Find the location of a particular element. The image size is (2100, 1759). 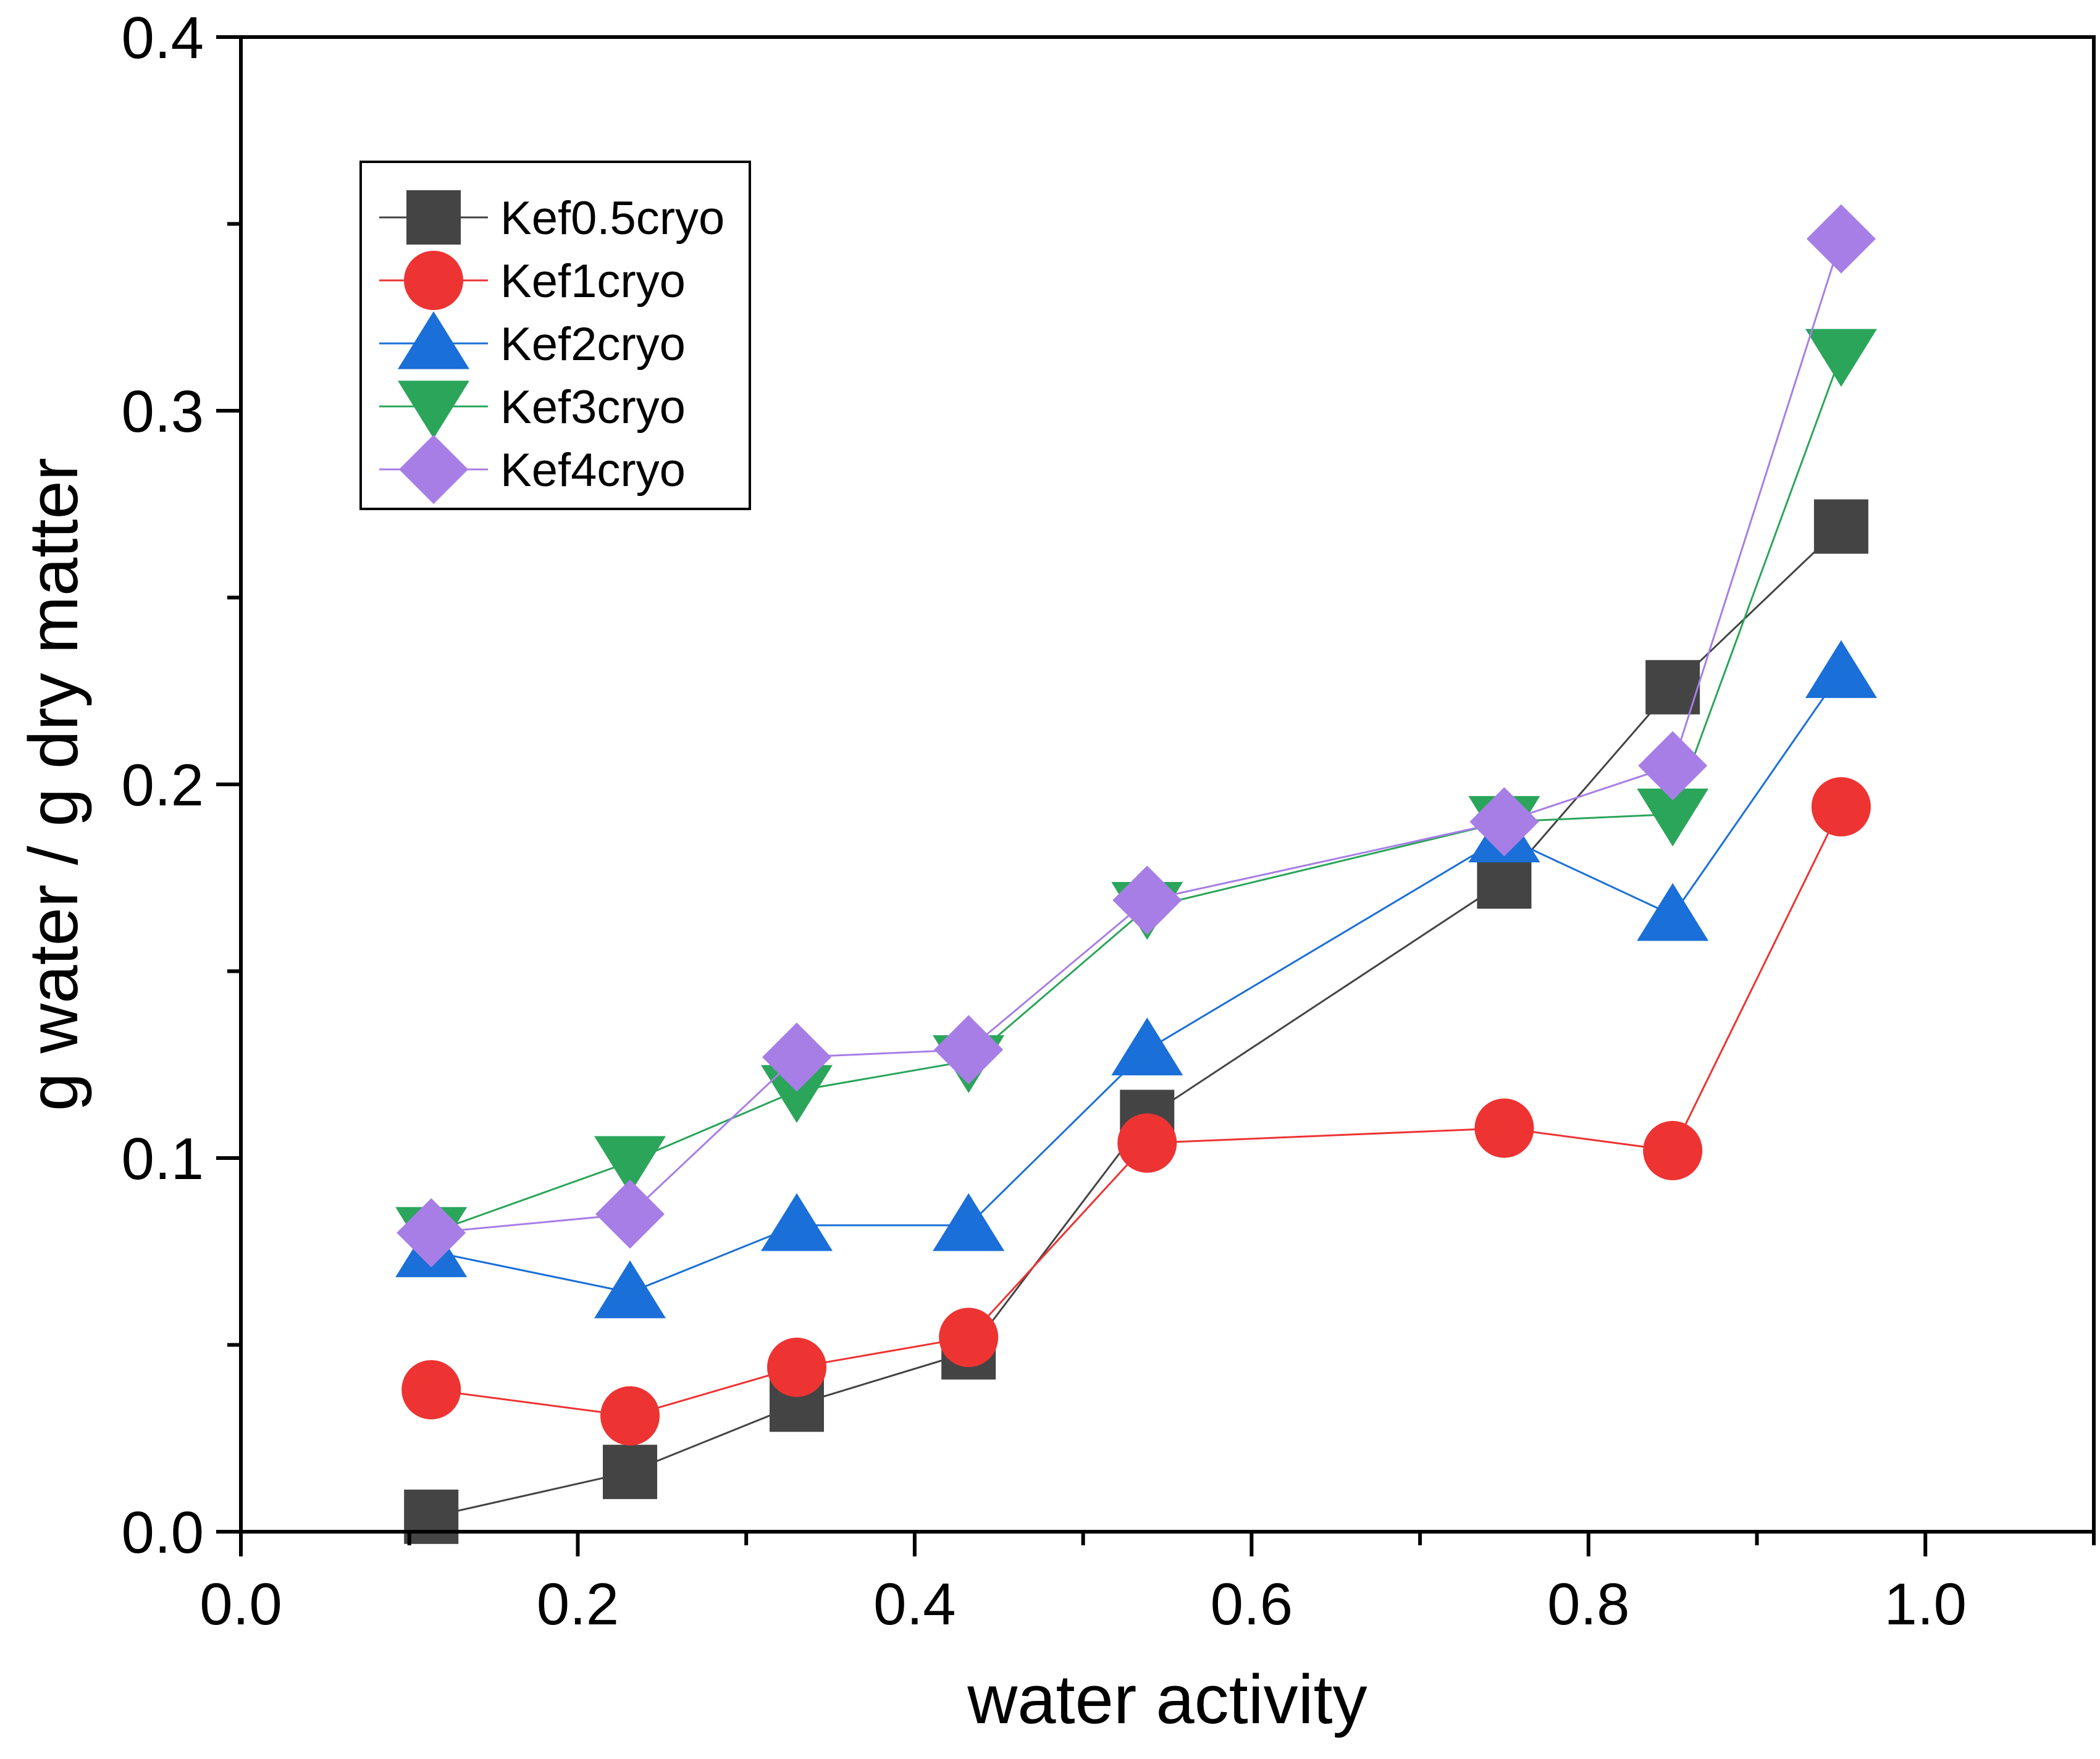

legend-entry-Kef4cryo: Kef4cryo is located at coordinates (532, 469).